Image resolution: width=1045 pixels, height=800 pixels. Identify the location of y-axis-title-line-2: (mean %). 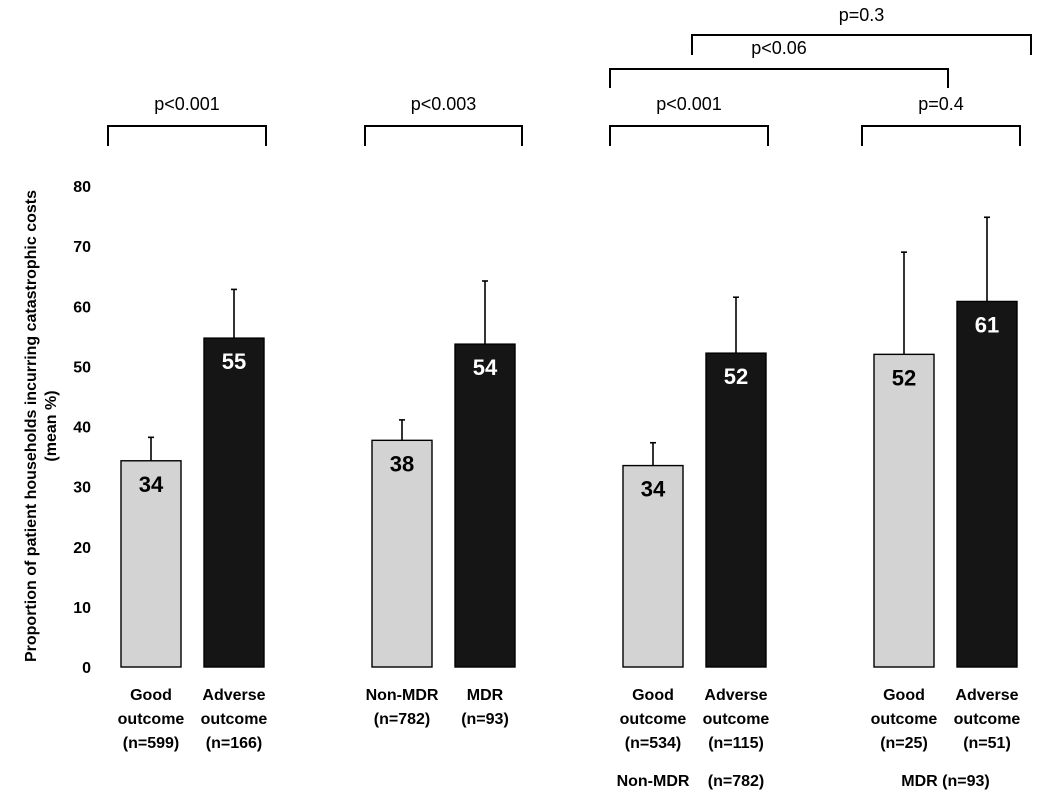
(51, 425).